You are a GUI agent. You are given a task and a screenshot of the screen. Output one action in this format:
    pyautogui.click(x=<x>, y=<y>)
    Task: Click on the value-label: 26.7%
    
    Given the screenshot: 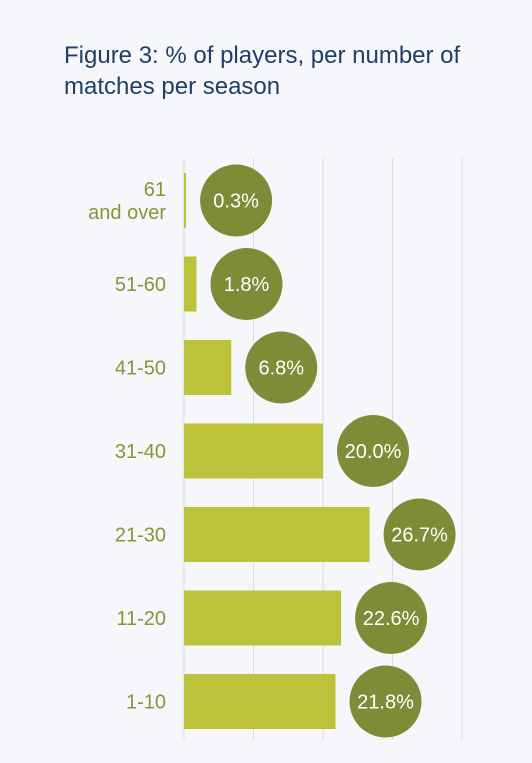 What is the action you would take?
    pyautogui.click(x=419, y=536)
    